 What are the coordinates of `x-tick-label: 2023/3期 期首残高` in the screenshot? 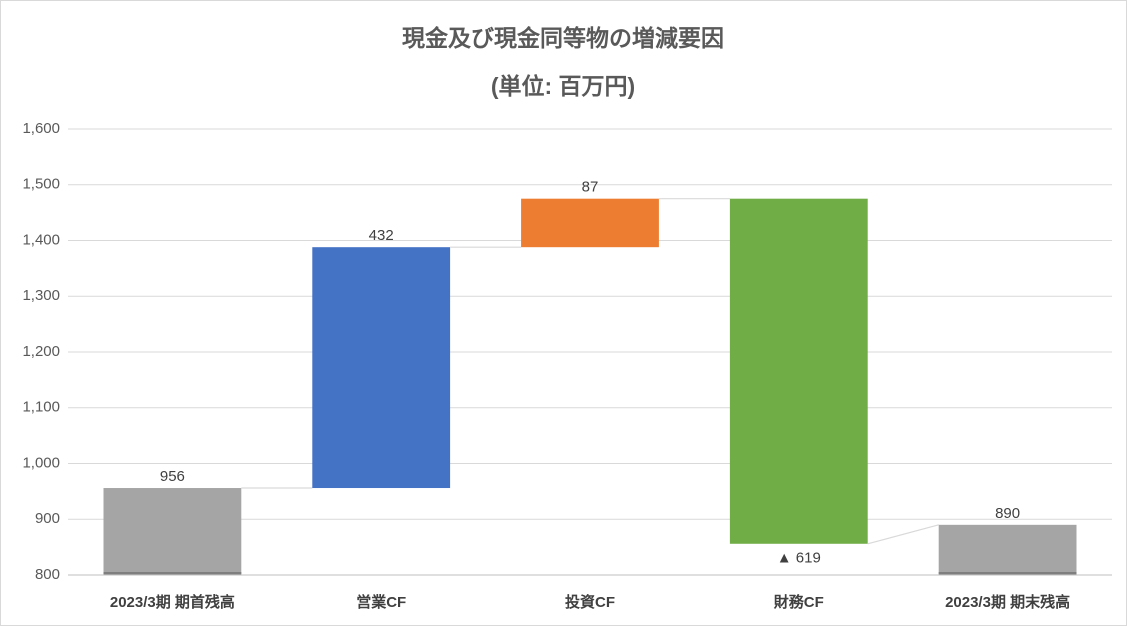 It's located at (172, 602).